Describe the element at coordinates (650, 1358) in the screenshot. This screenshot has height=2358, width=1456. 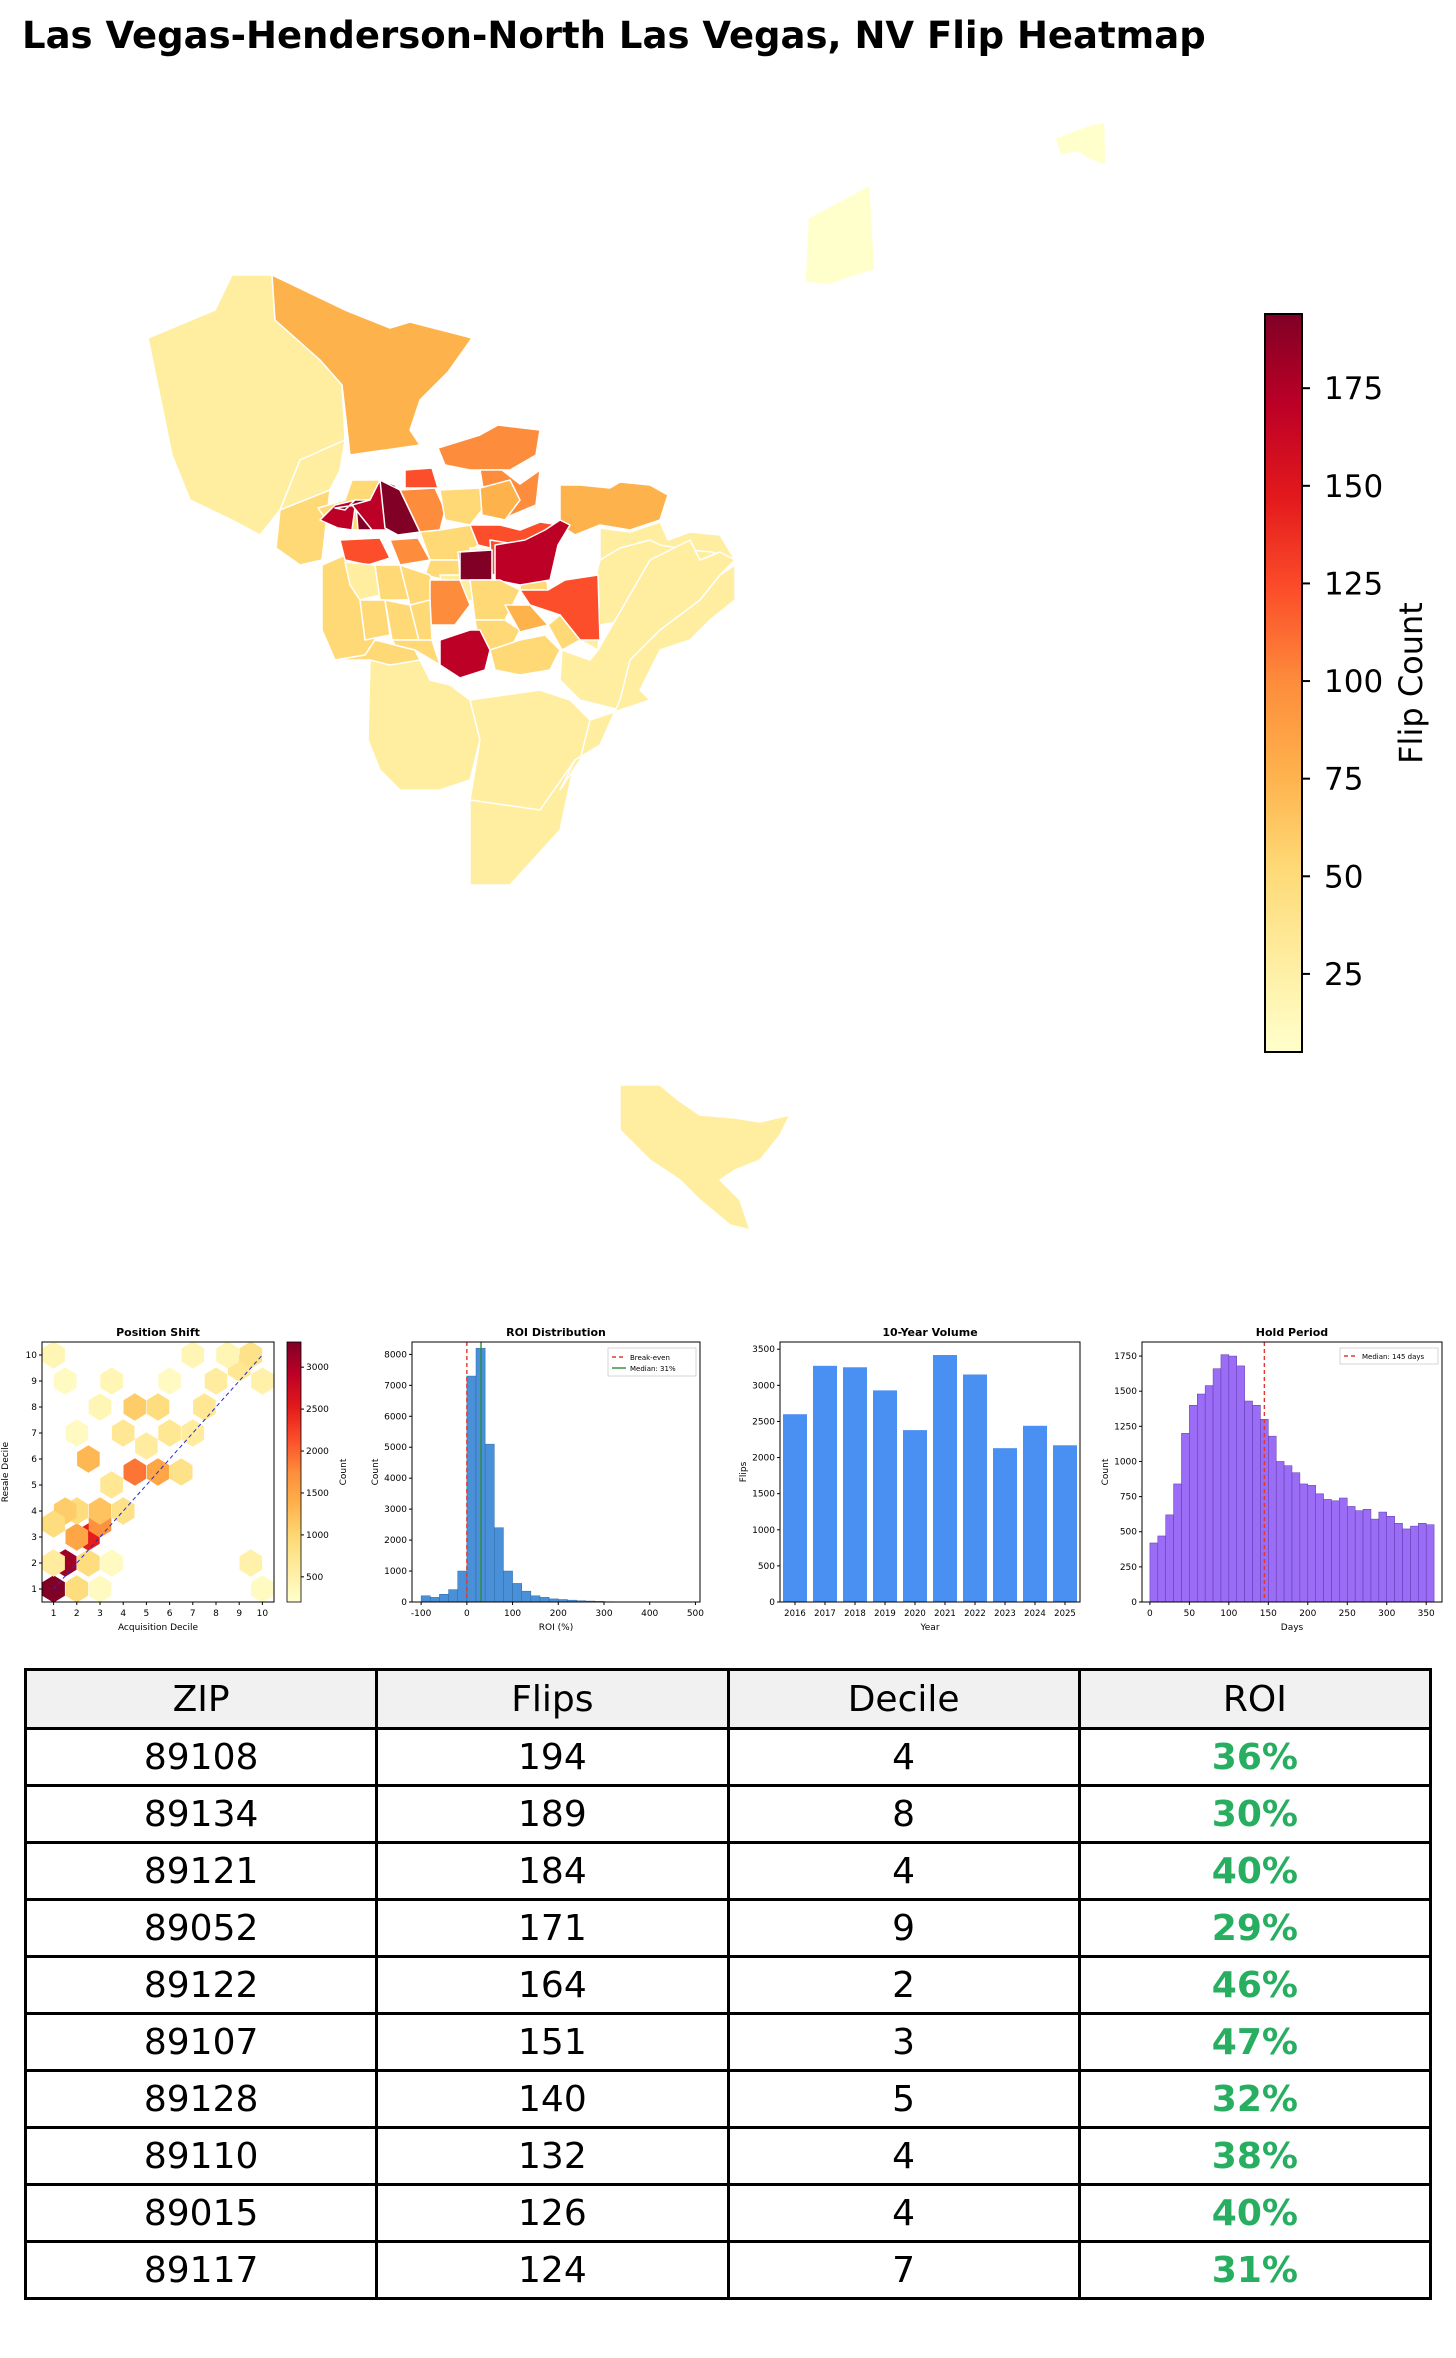
I see `legend-label: Break-even` at that location.